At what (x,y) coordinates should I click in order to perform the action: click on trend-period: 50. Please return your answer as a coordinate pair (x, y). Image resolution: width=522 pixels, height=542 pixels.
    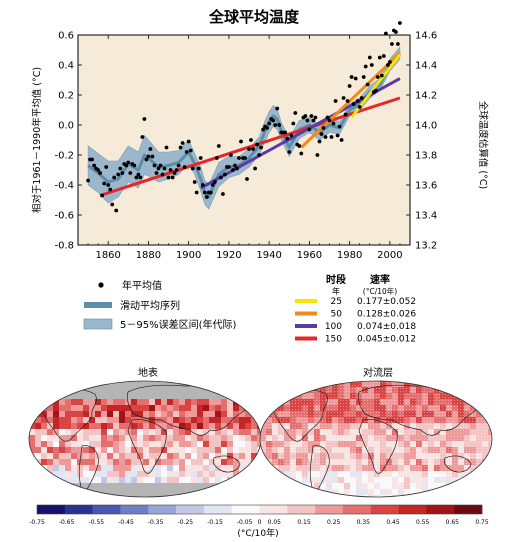
    Looking at the image, I should click on (337, 315).